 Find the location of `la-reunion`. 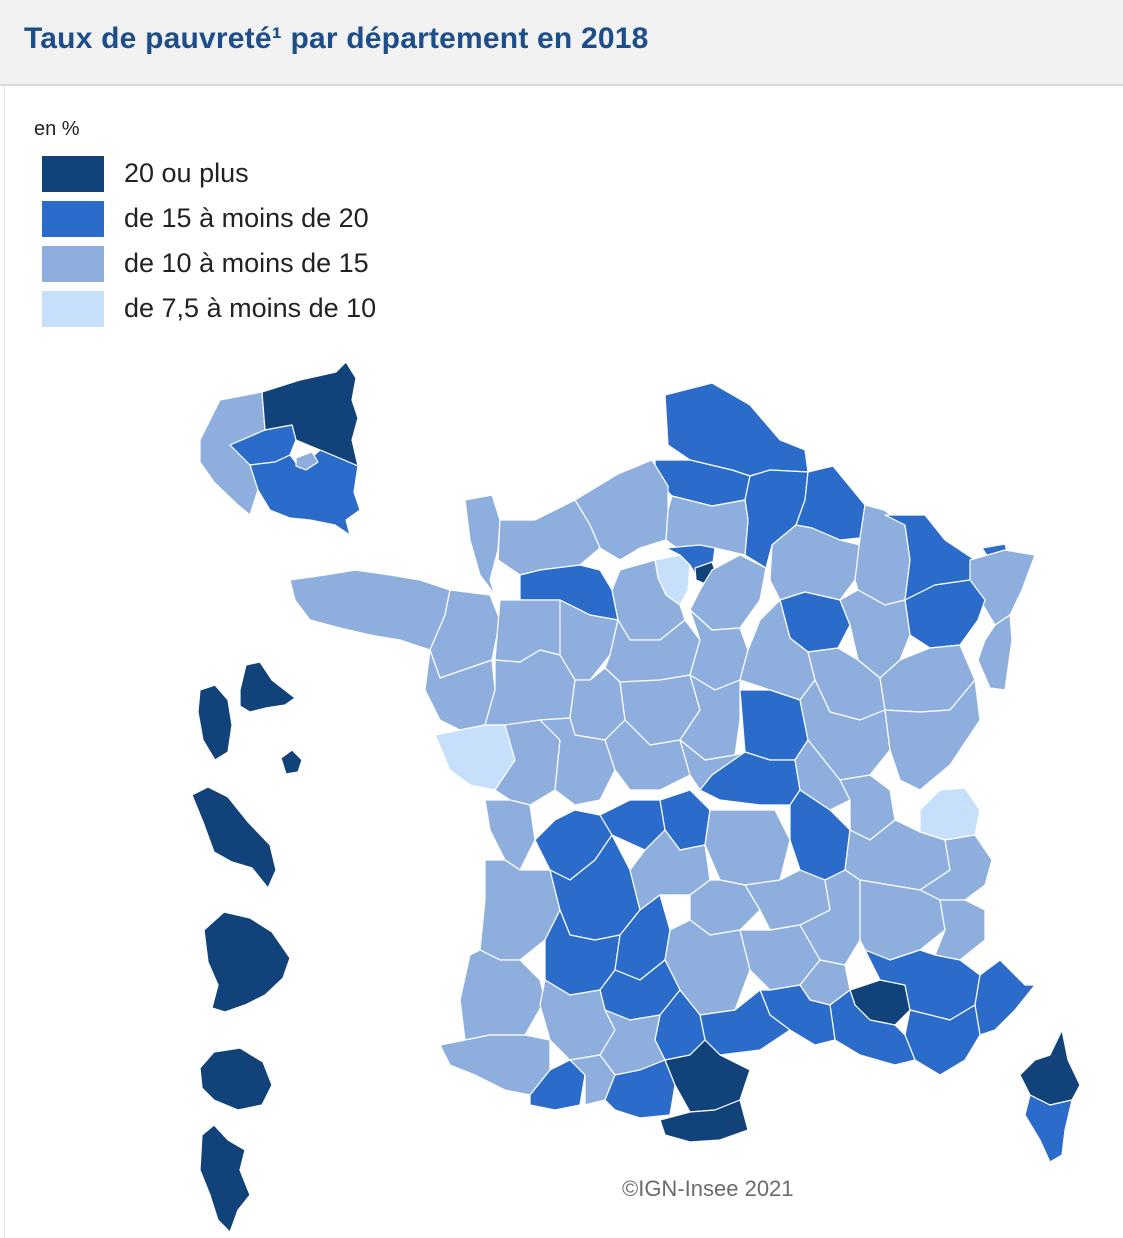

la-reunion is located at coordinates (236, 1079).